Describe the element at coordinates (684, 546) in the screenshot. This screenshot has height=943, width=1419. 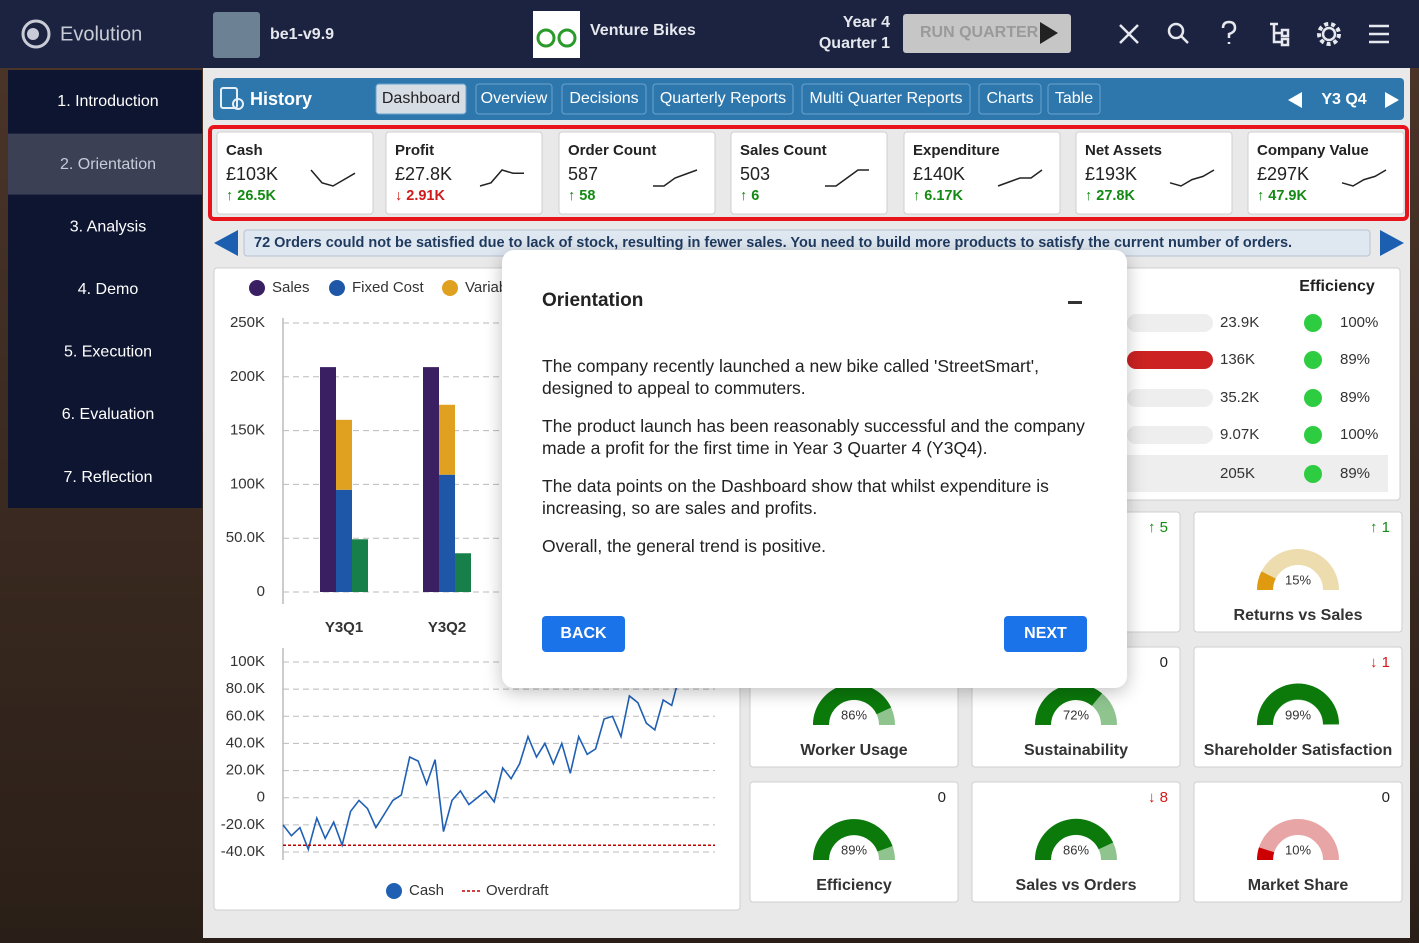
I see `dialog-paragraph: Overall, the general trend is positive.` at that location.